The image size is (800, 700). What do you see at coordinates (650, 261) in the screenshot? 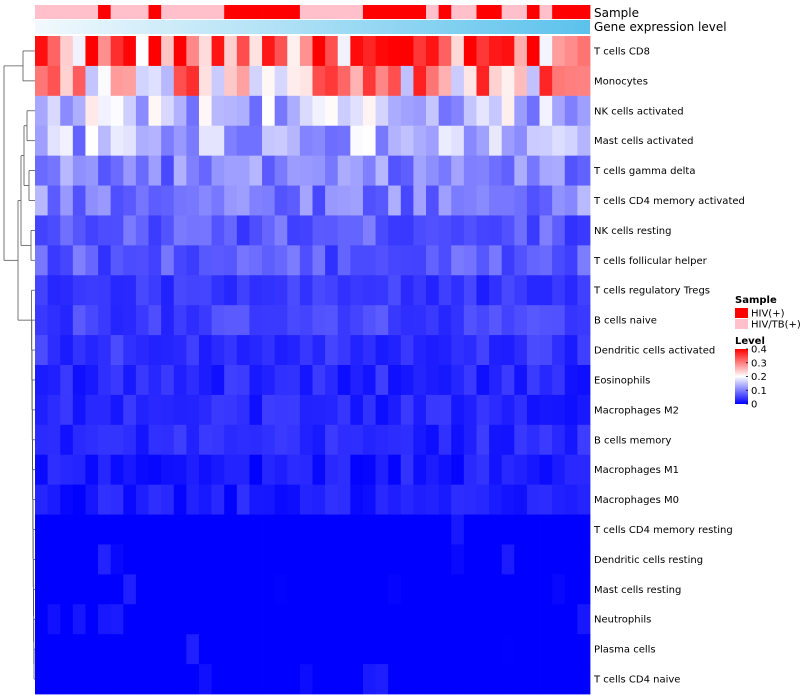
I see `row-label: T cells follicular helper` at bounding box center [650, 261].